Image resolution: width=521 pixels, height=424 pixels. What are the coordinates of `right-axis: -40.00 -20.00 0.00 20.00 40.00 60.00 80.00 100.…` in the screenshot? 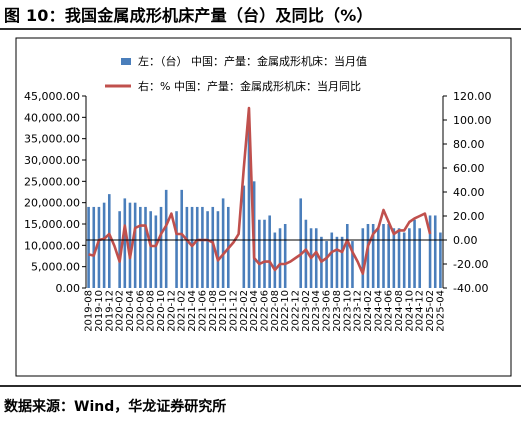 It's located at (467, 192).